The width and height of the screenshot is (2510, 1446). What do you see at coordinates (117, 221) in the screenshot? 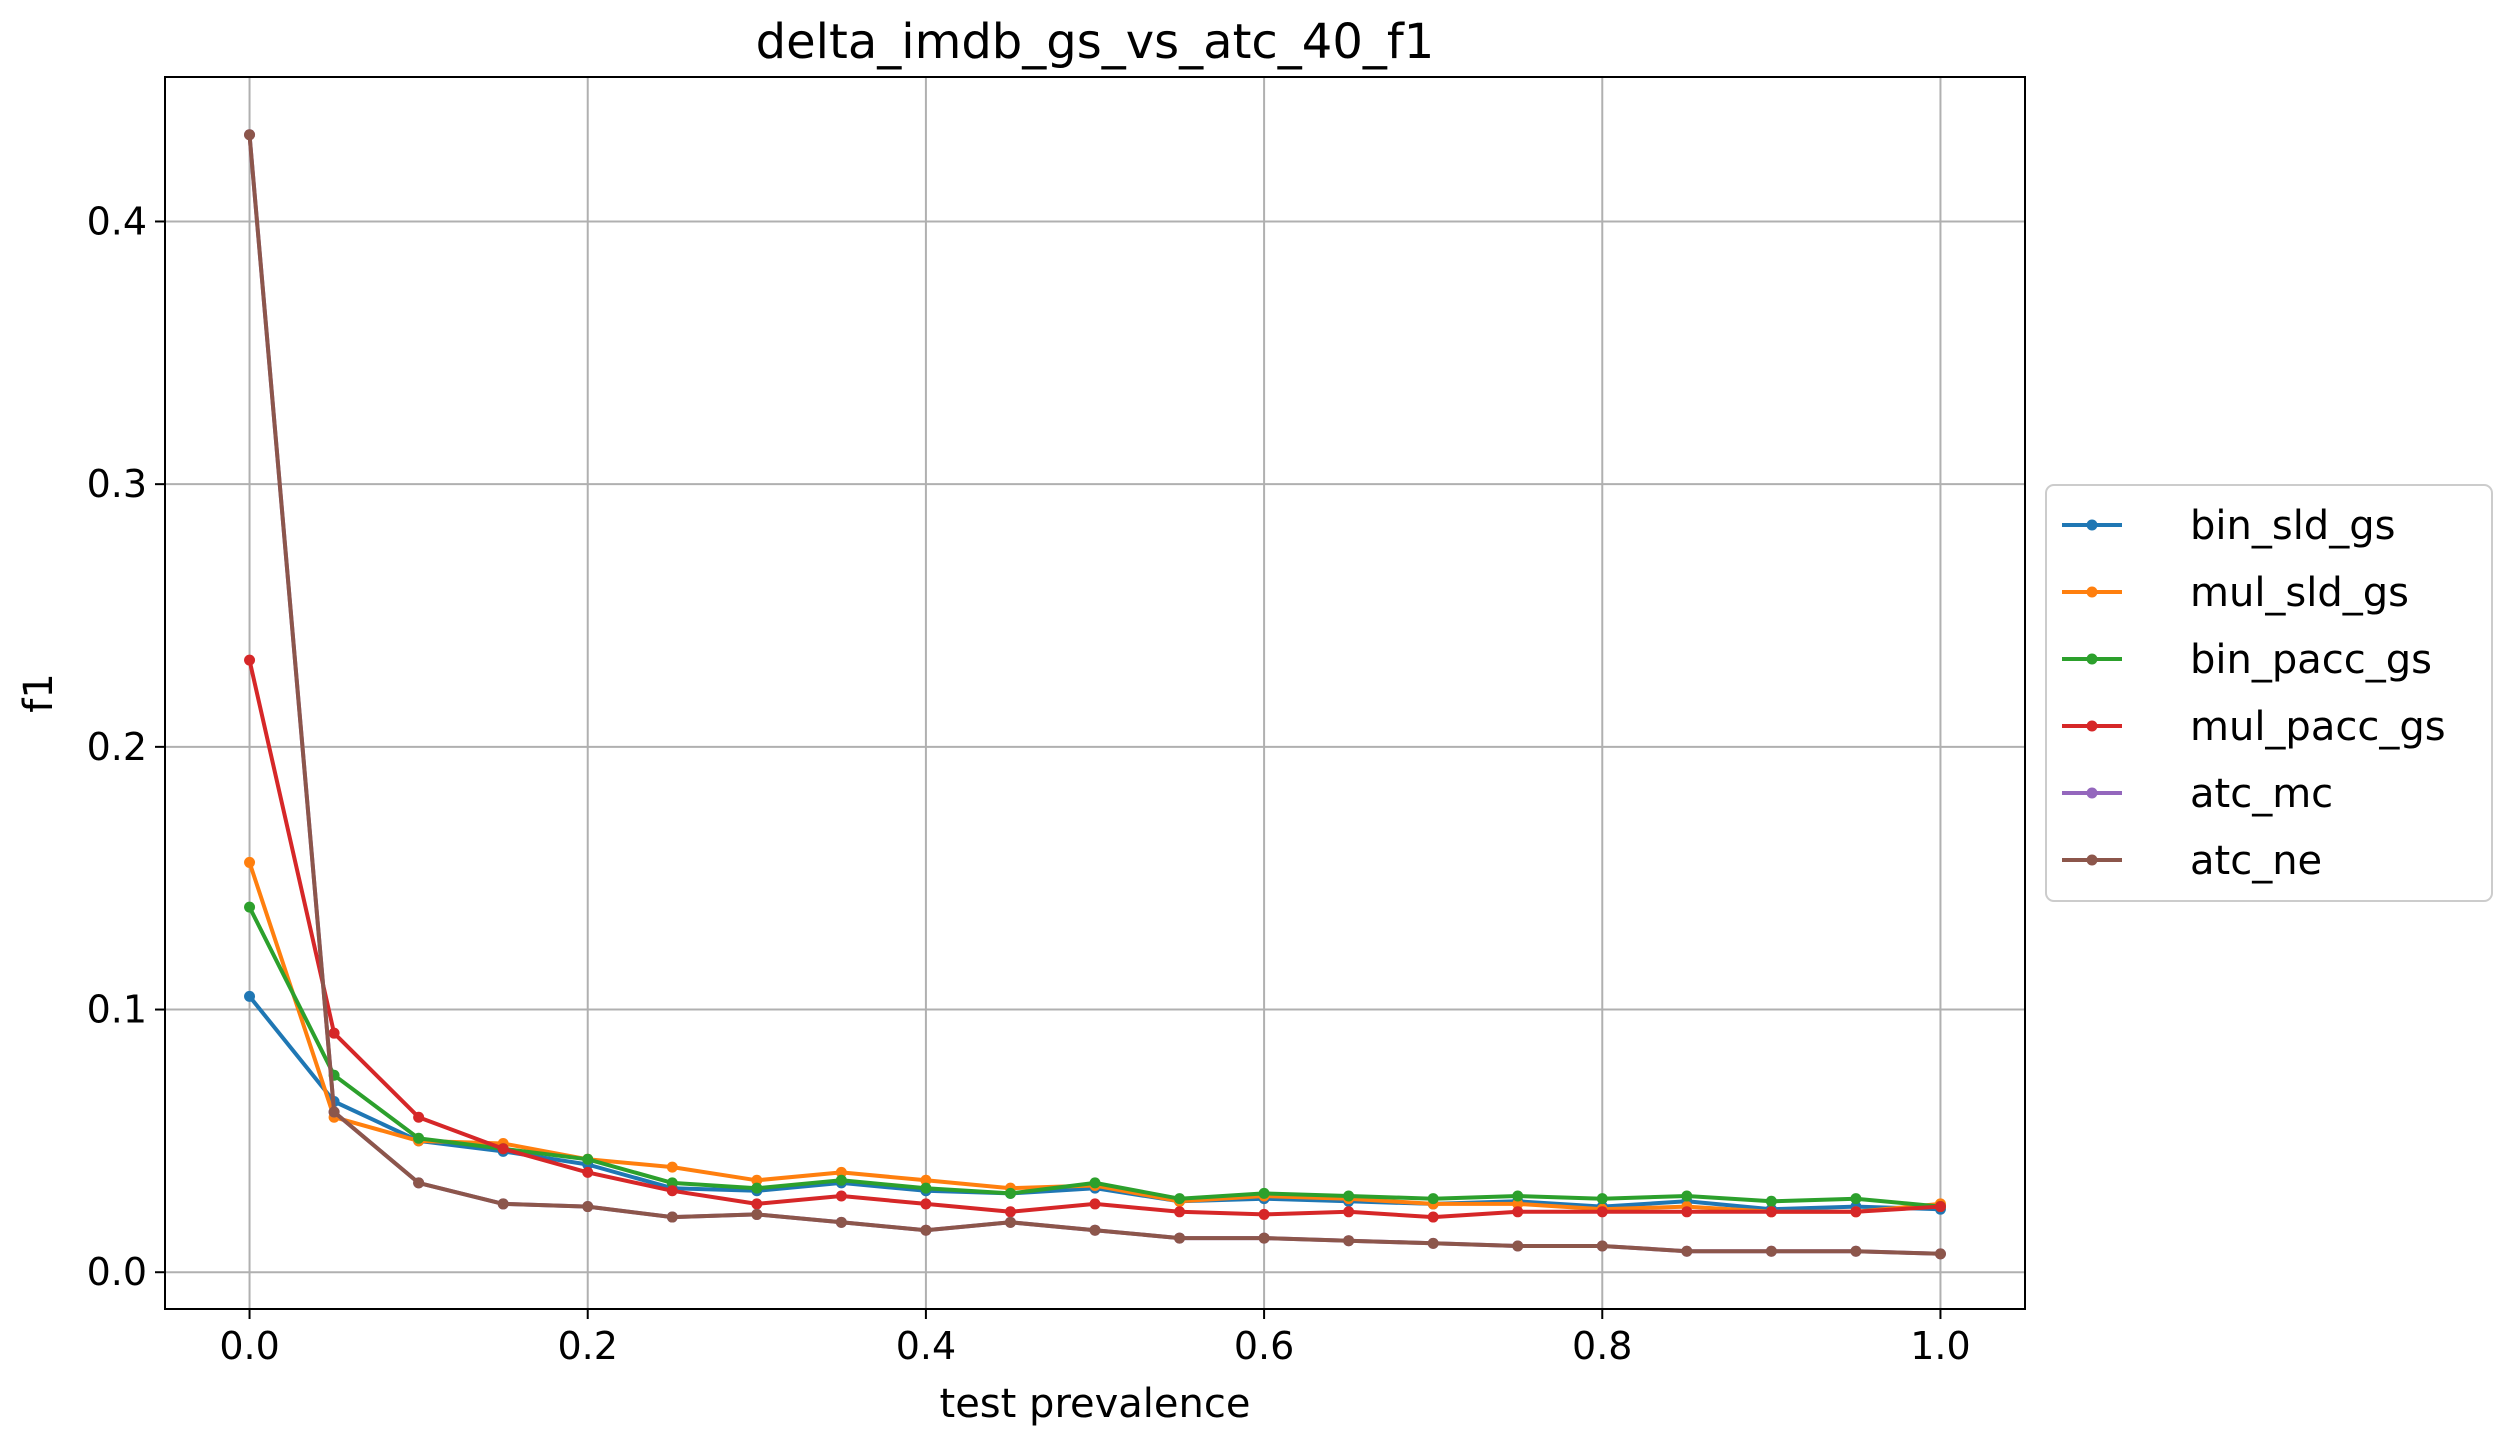
I see `y-tick-label: 0.4` at bounding box center [117, 221].